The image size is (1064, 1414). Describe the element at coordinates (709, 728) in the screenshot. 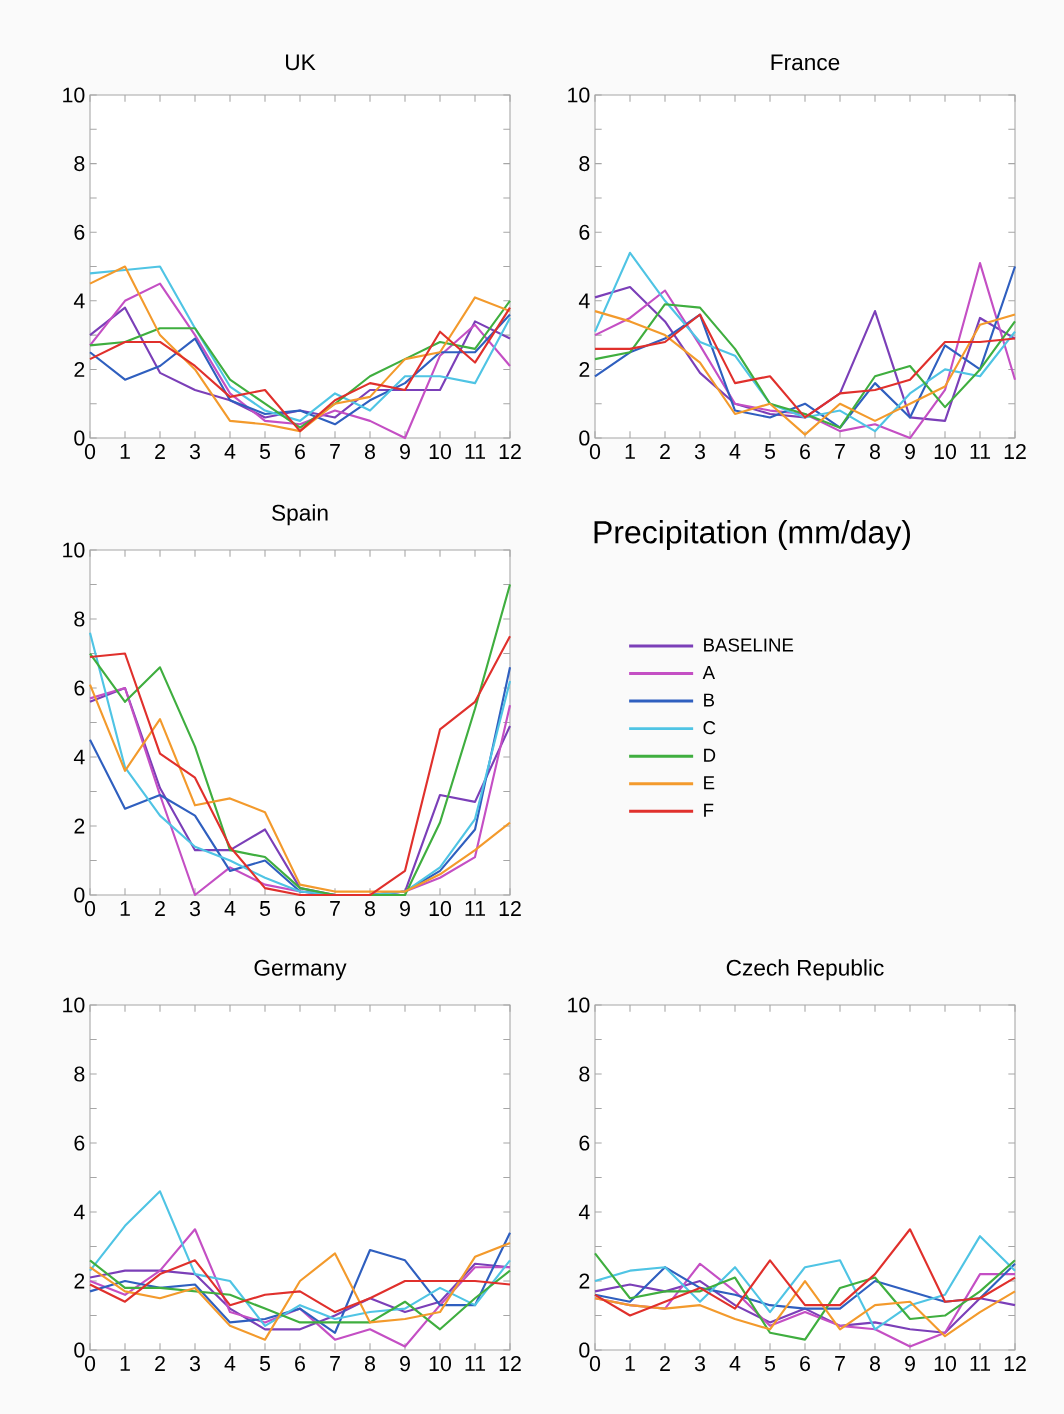

I see `legend-label: C` at that location.